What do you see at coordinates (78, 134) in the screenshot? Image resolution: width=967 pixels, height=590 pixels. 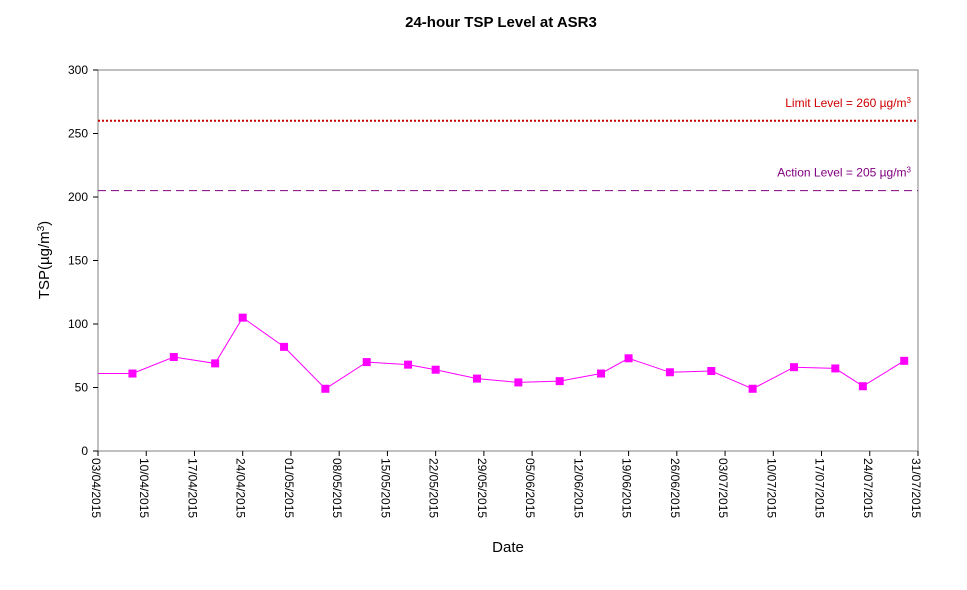 I see `y-tick-label: 250` at bounding box center [78, 134].